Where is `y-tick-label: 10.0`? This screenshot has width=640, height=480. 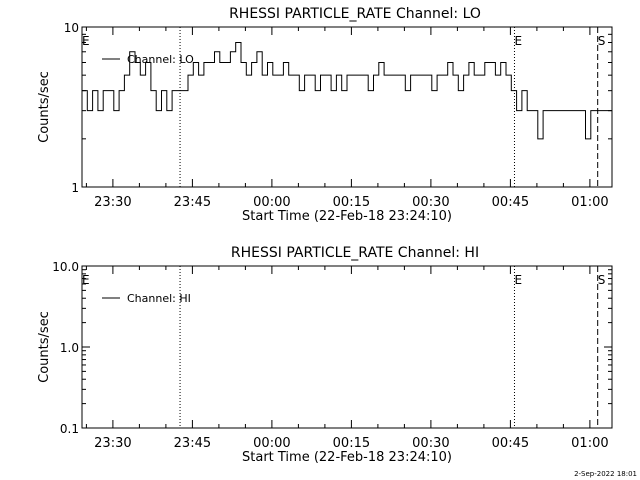
y-tick-label: 10.0 is located at coordinates (65, 267).